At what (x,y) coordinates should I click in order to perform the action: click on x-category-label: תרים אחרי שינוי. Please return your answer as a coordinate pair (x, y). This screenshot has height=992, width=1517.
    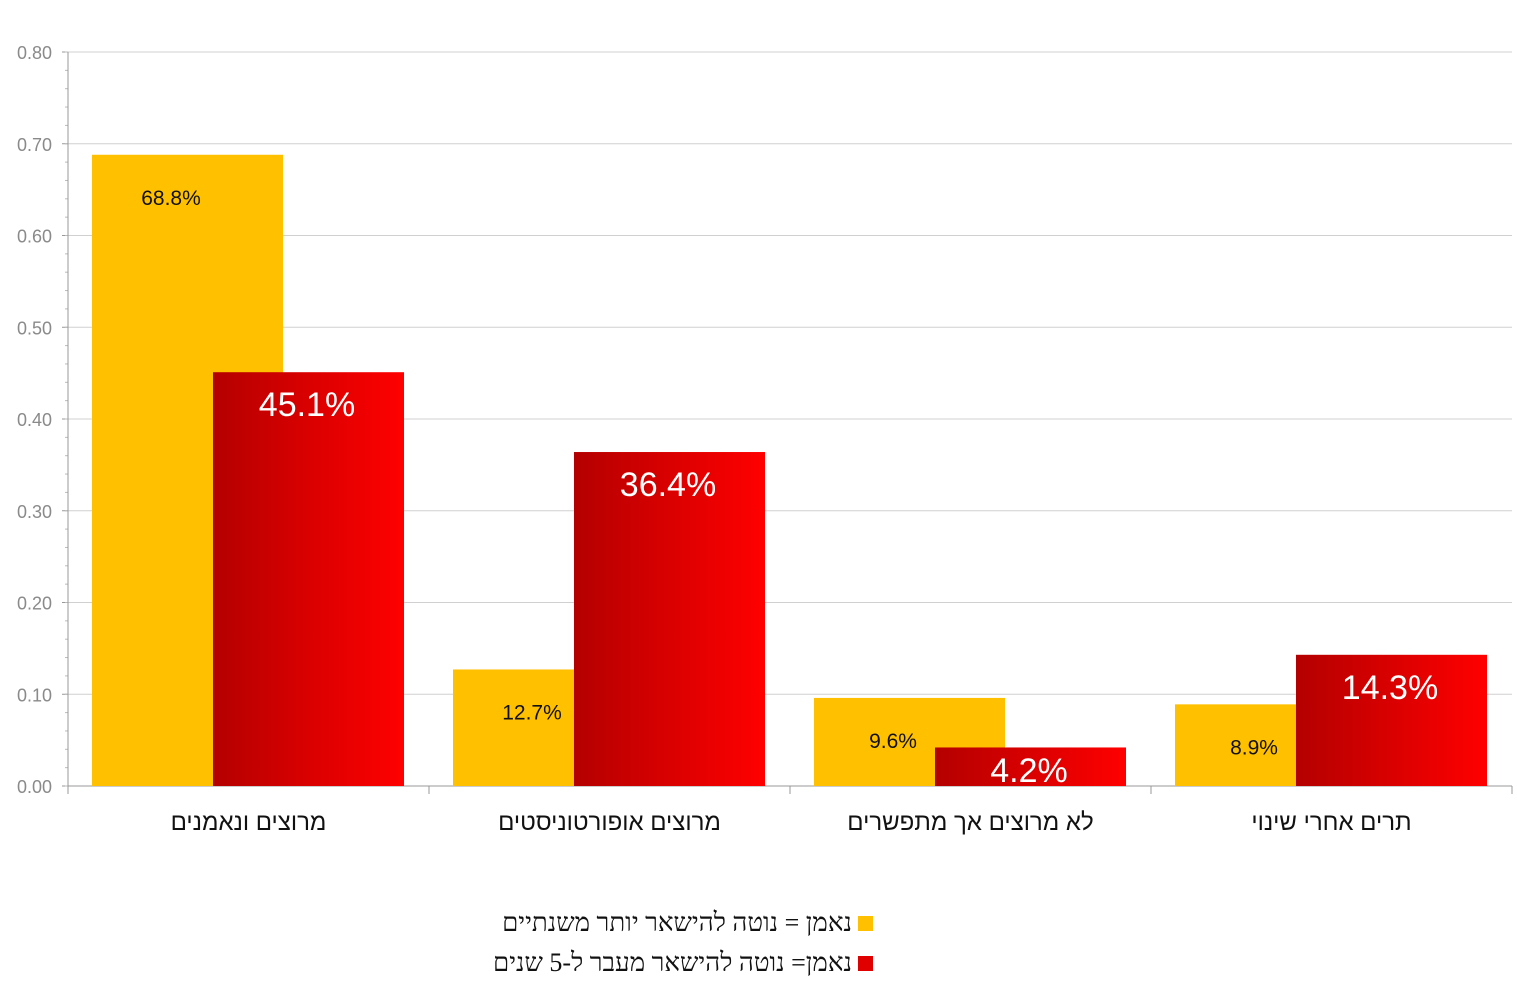
    Looking at the image, I should click on (1331, 822).